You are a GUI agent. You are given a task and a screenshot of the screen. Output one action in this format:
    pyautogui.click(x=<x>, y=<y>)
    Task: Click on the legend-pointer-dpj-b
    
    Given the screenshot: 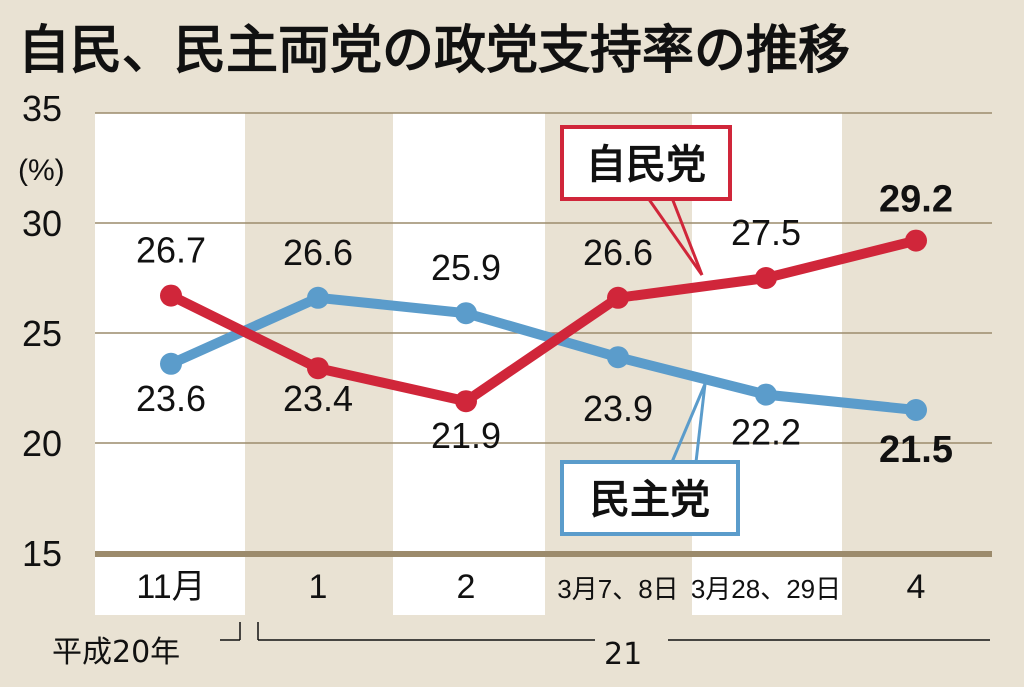 What is the action you would take?
    pyautogui.click(x=700, y=423)
    